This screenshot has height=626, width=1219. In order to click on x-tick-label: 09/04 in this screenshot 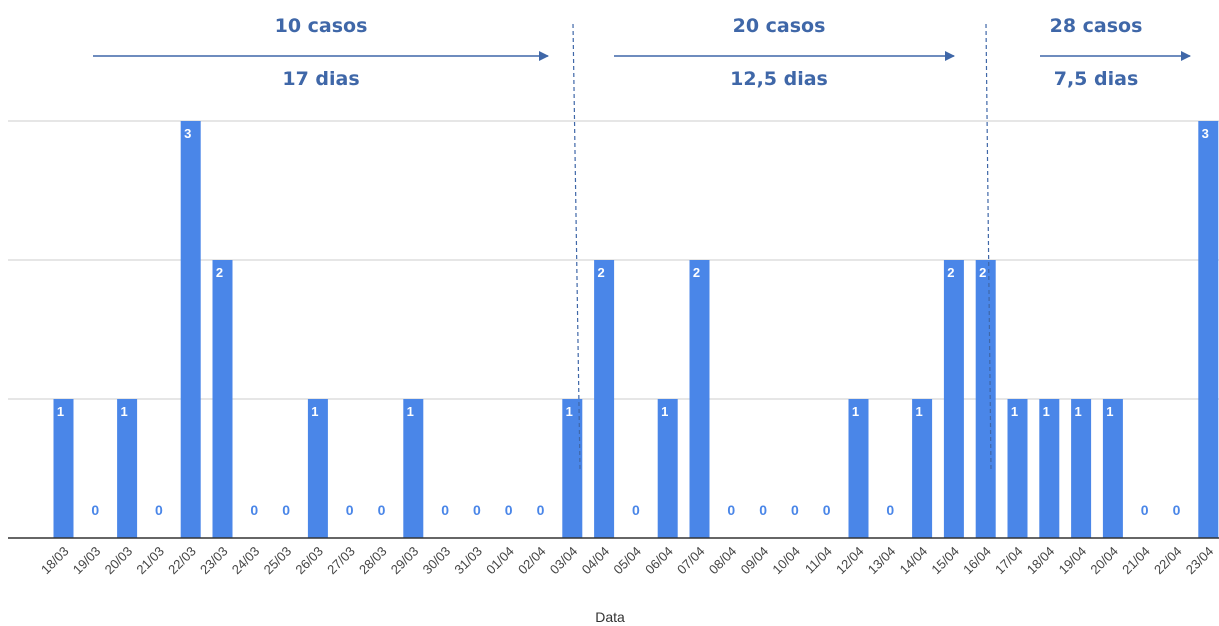, I will do `click(755, 561)`.